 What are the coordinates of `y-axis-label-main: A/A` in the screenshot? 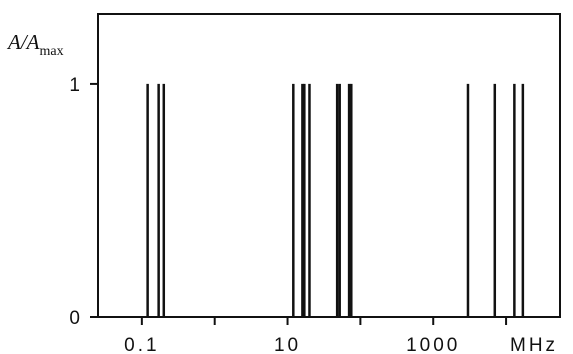 It's located at (23, 42).